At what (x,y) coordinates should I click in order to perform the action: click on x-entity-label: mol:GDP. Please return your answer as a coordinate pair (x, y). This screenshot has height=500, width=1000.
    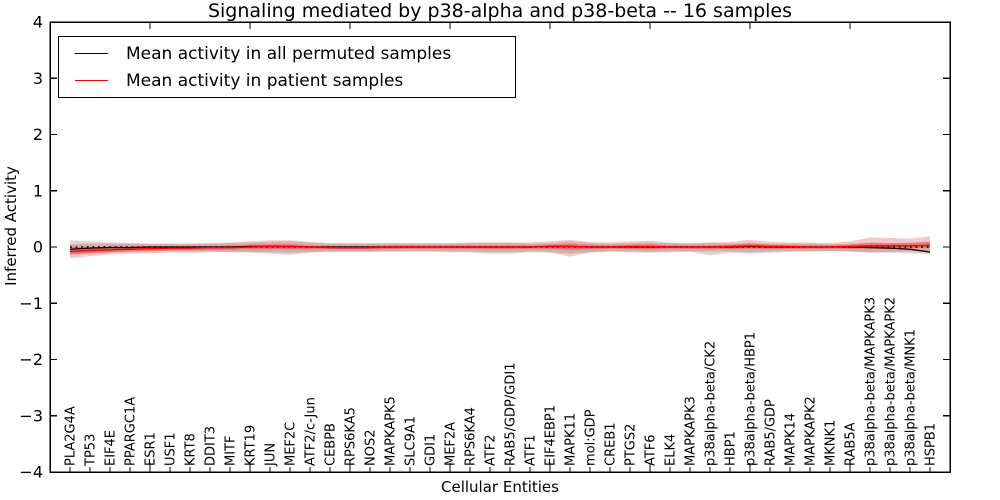
    Looking at the image, I should click on (591, 437).